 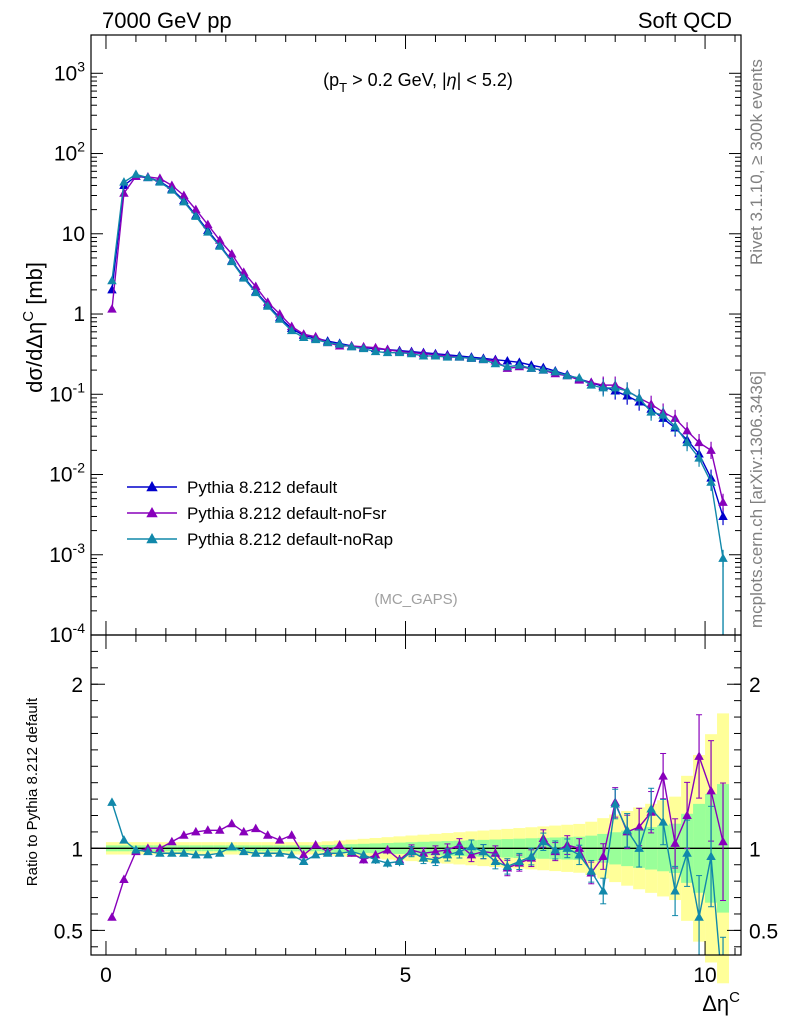 What do you see at coordinates (69, 152) in the screenshot?
I see `main-y-tick-label: 10²` at bounding box center [69, 152].